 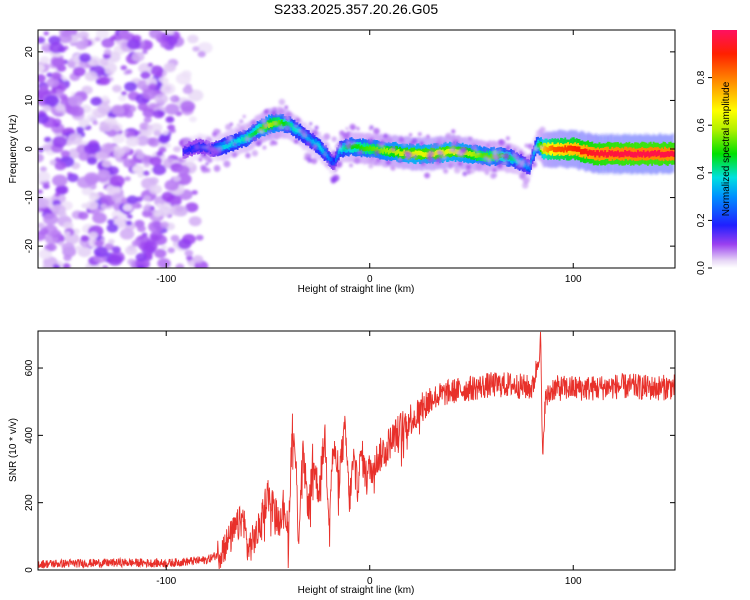 What do you see at coordinates (701, 77) in the screenshot?
I see `colorbar-tick-label: 0.8` at bounding box center [701, 77].